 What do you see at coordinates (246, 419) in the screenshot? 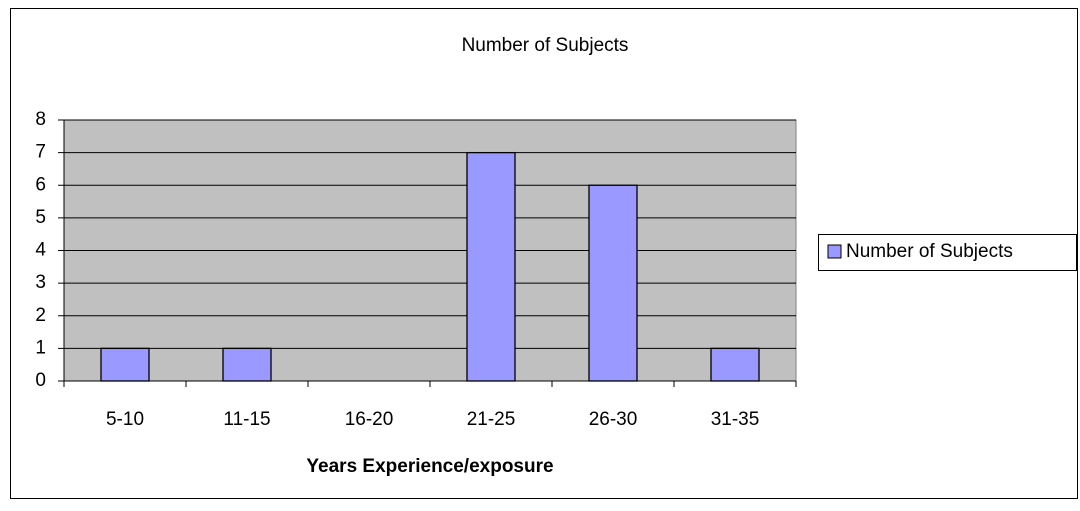
I see `x-tick-label: 11-15` at bounding box center [246, 419].